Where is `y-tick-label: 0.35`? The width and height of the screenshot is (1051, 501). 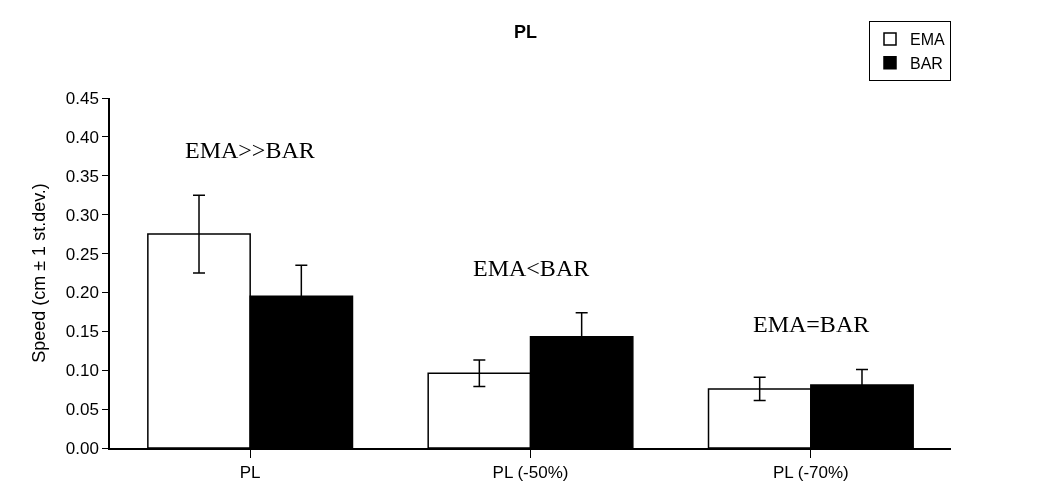
y-tick-label: 0.35 is located at coordinates (82, 176).